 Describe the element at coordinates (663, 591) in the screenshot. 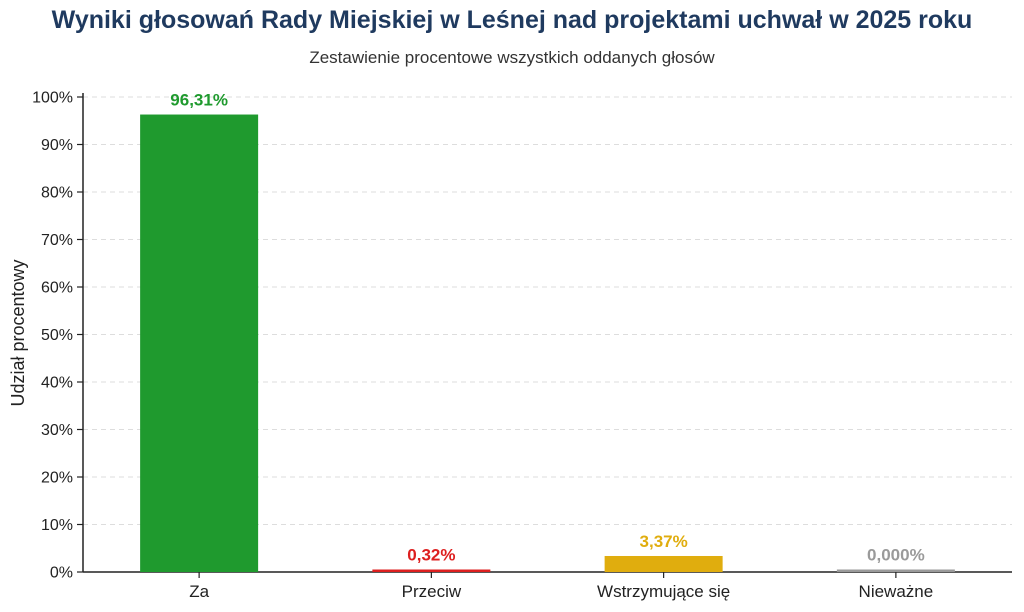

I see `category-label: Wstrzymujące się` at that location.